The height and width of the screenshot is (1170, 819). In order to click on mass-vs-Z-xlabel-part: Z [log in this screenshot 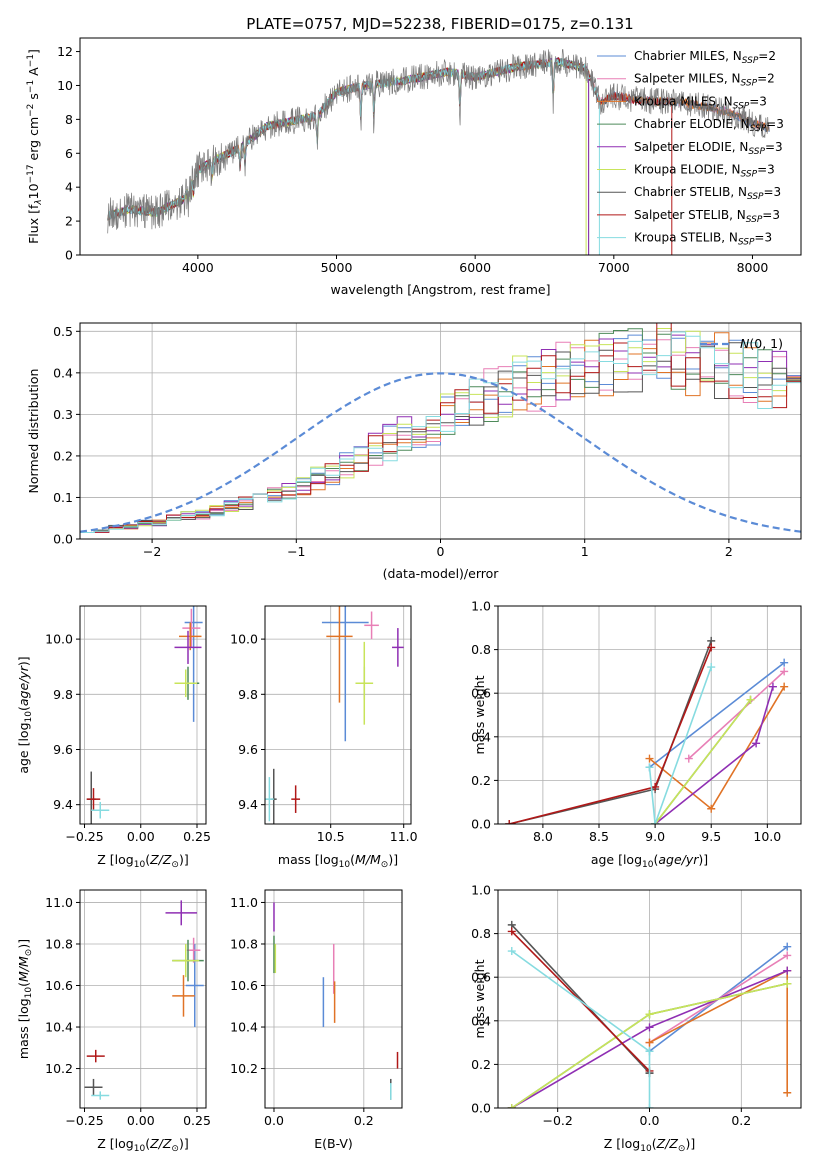, I will do `click(115, 1143)`.